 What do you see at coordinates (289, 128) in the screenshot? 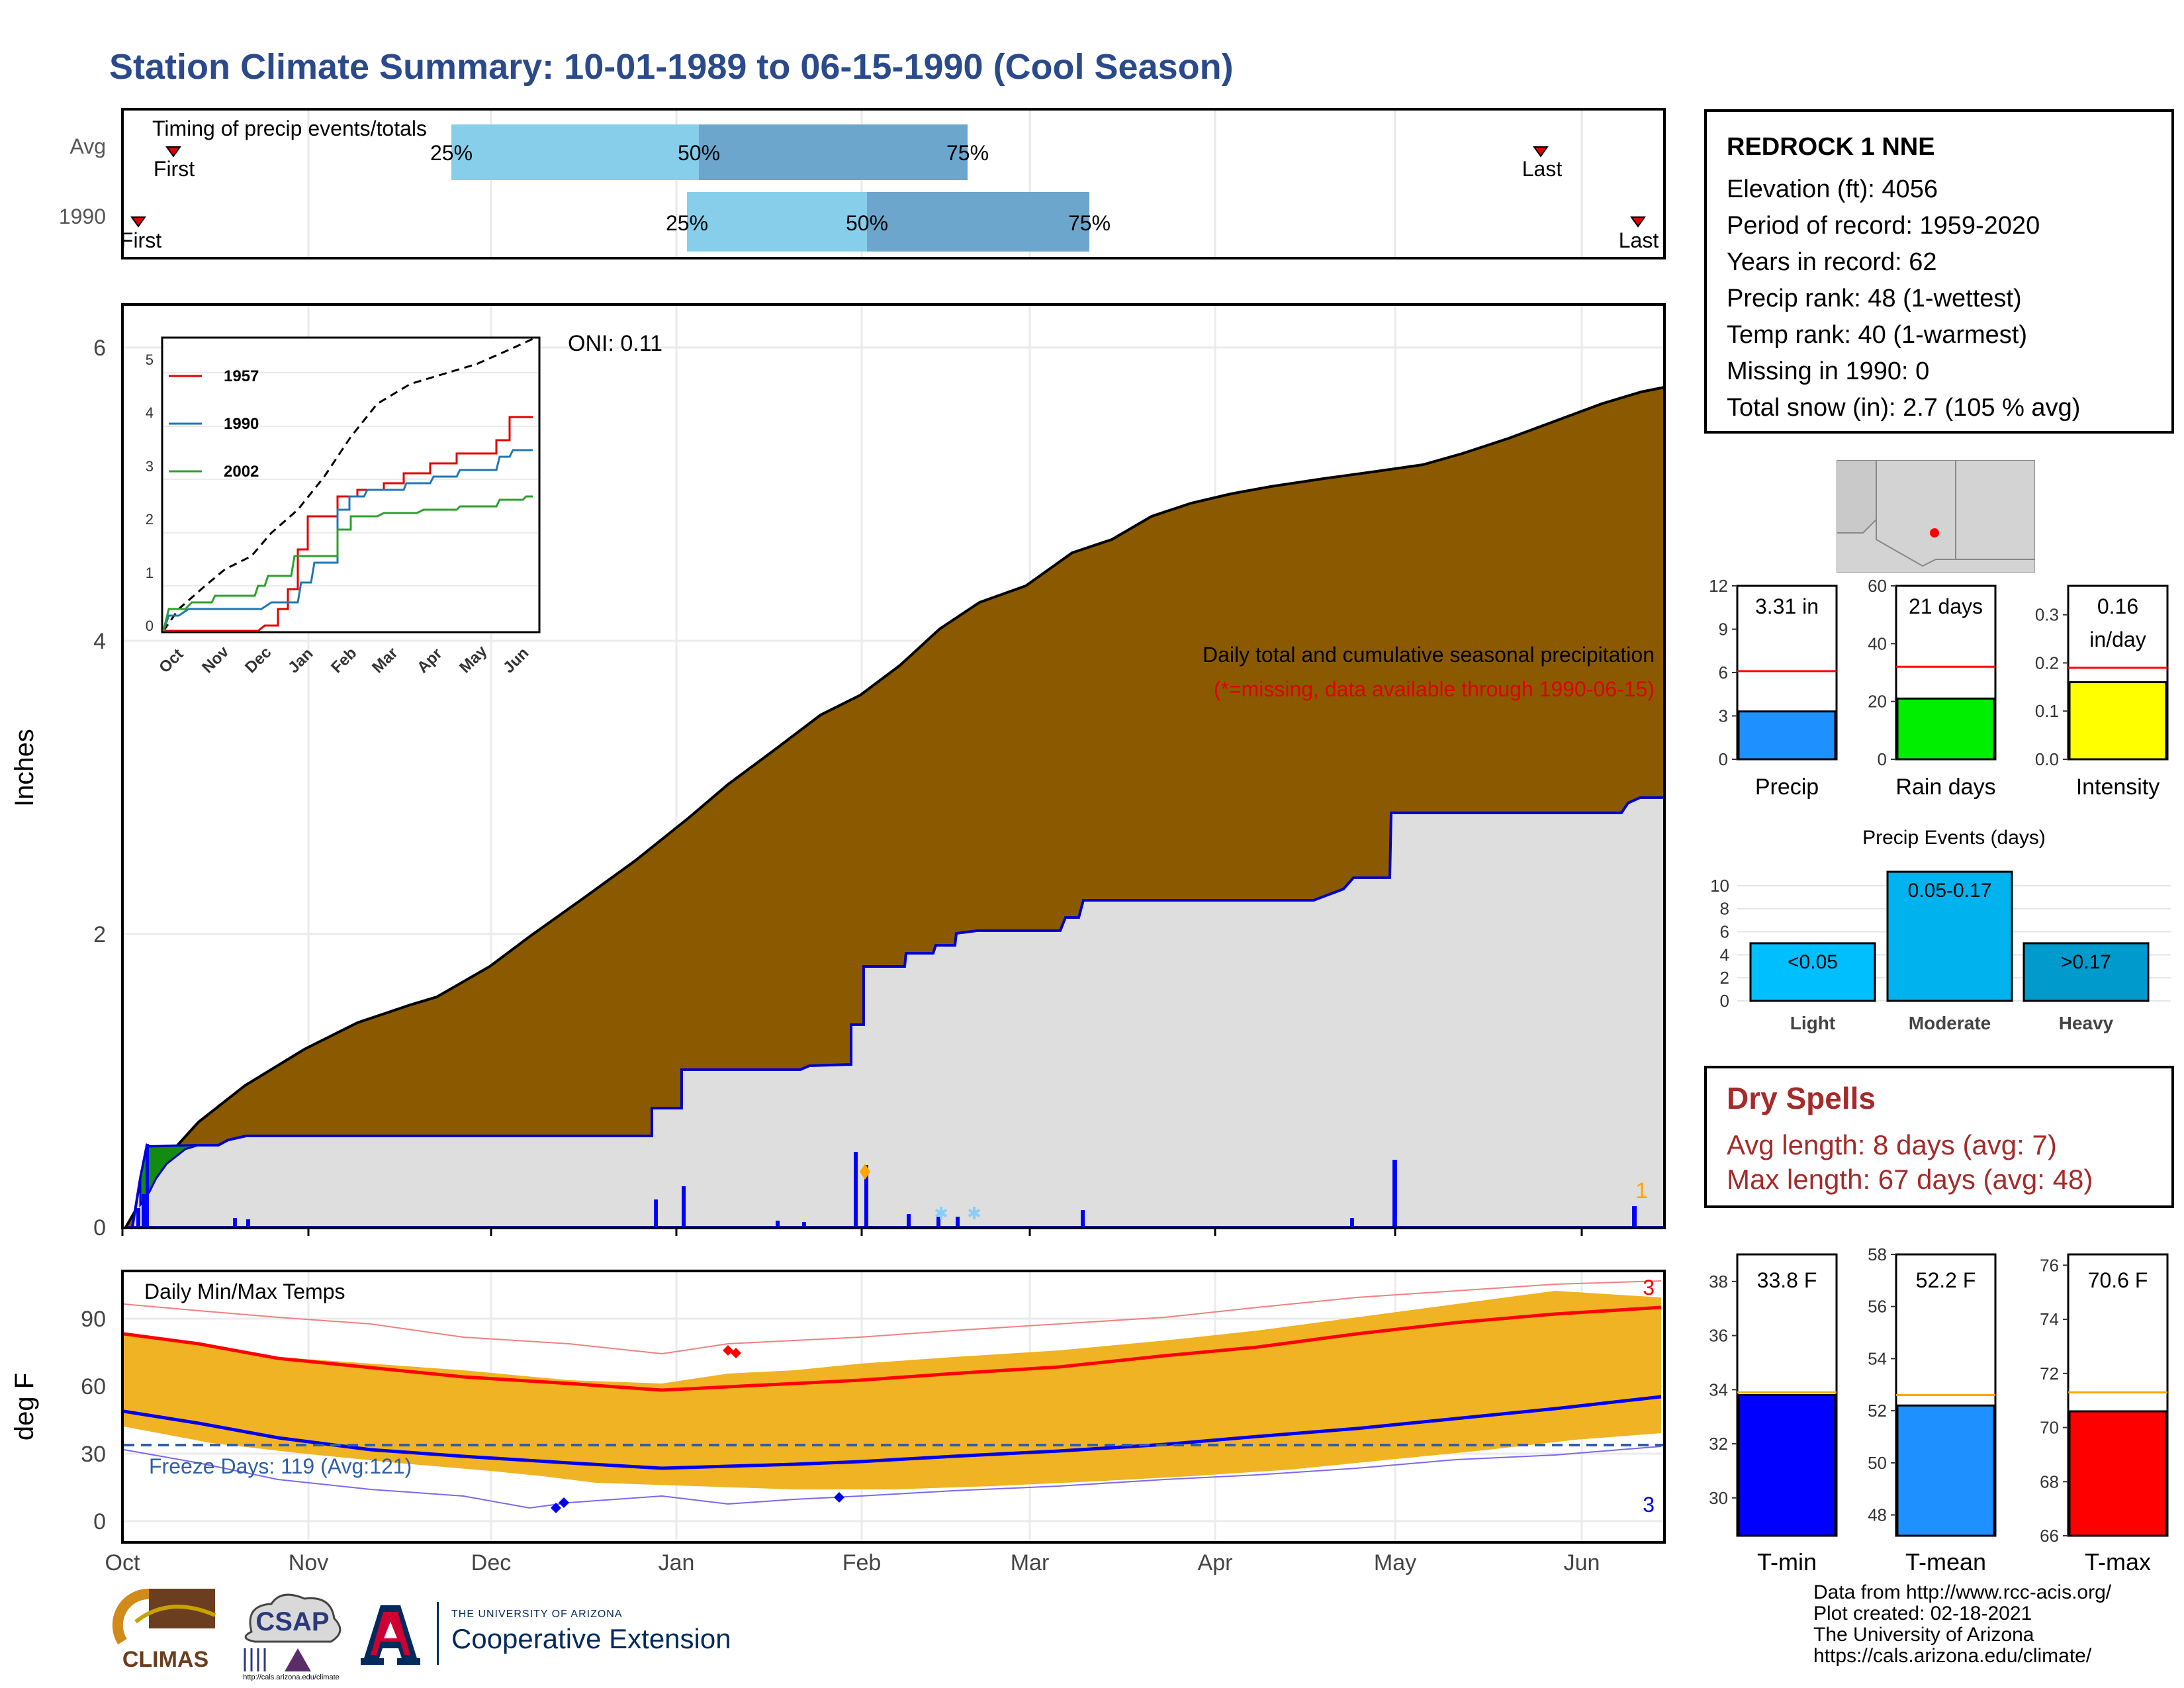
I see `timing-title: Timing of precip events/totals` at bounding box center [289, 128].